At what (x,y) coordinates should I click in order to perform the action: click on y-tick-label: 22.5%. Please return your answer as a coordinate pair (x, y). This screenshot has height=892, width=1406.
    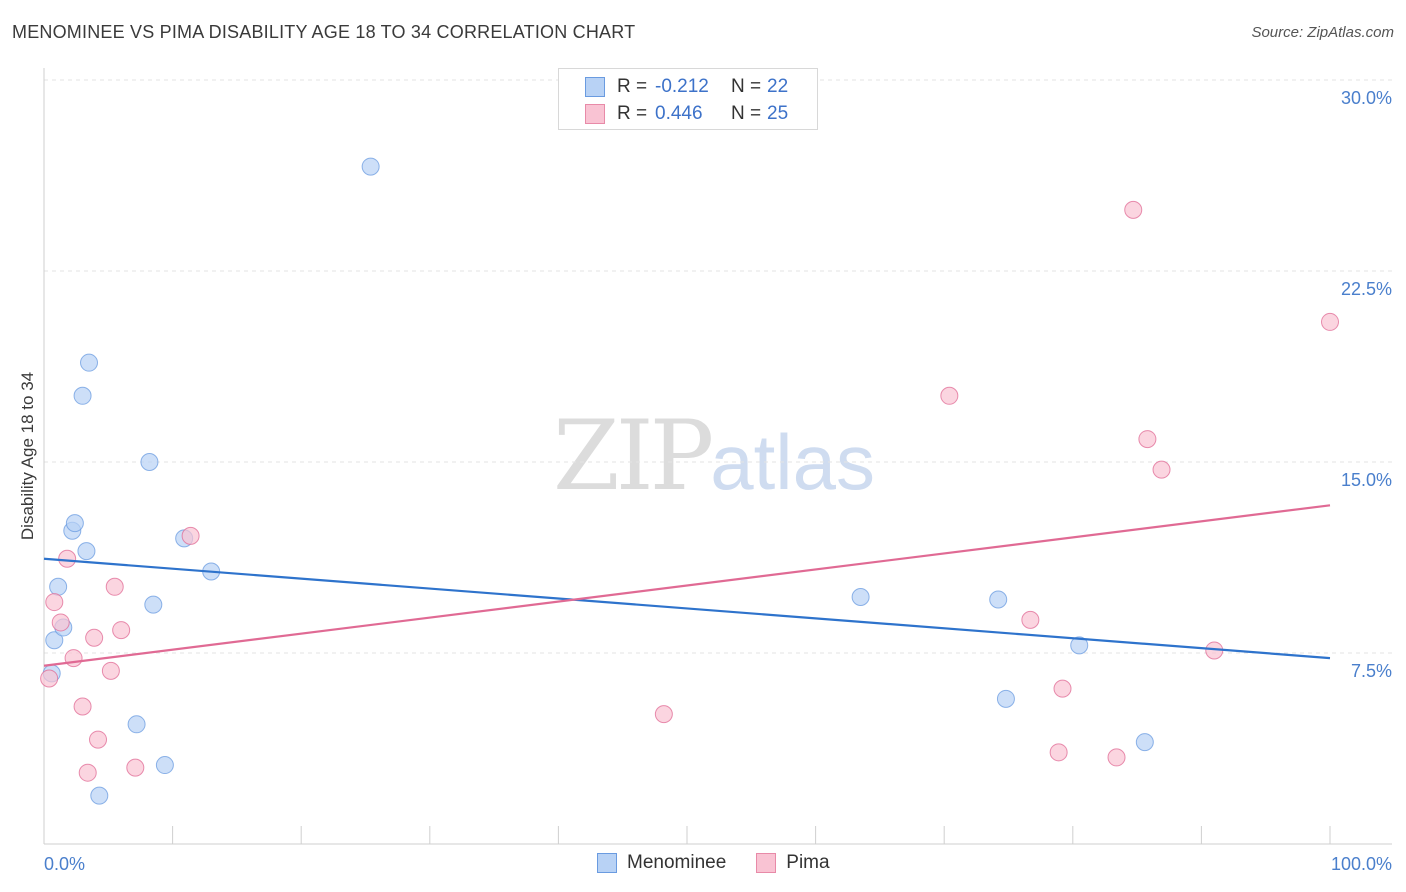
    Looking at the image, I should click on (1366, 289).